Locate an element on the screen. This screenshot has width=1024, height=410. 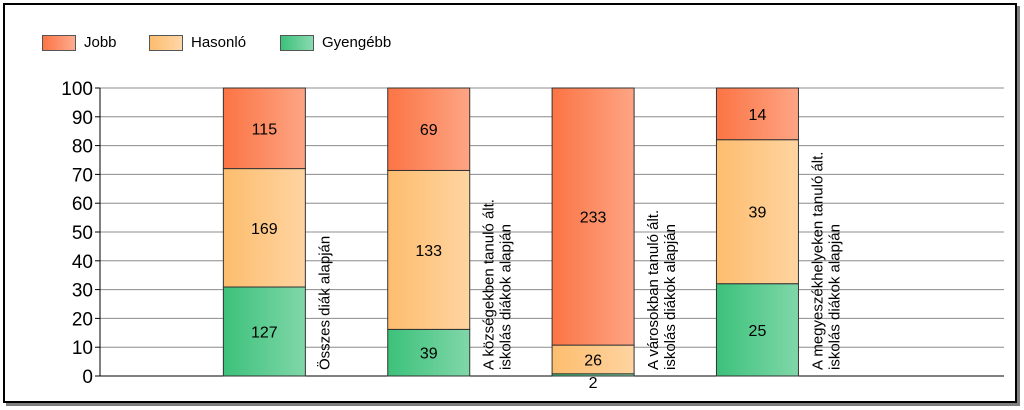
legend-label: Jobb is located at coordinates (100, 42).